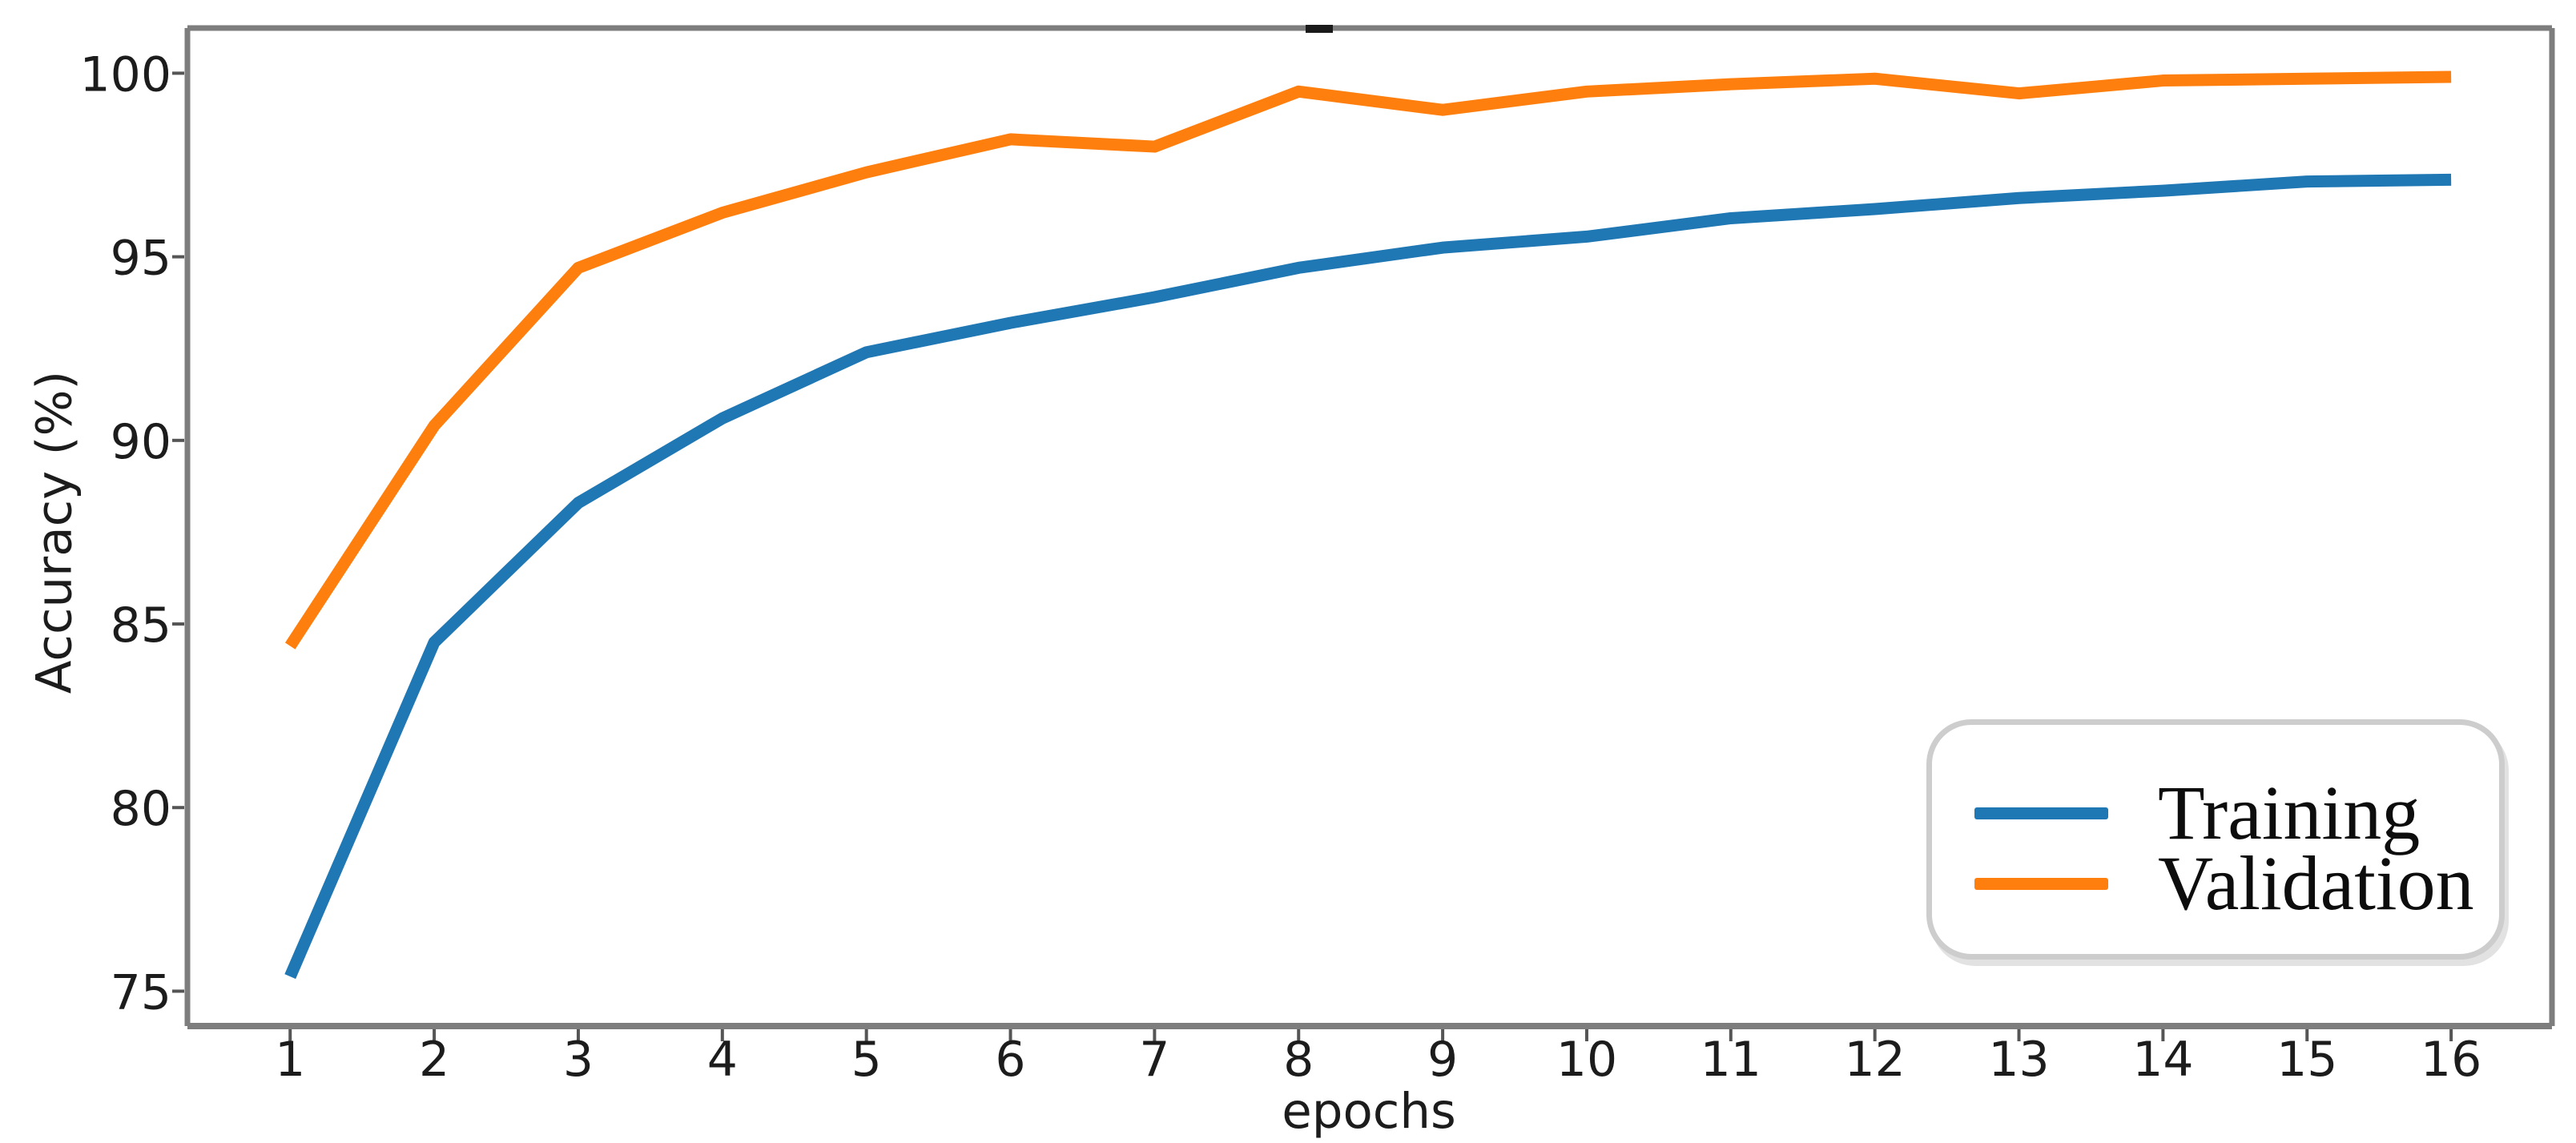 The height and width of the screenshot is (1143, 2576). I want to click on y-tick-label-75: 75, so click(141, 992).